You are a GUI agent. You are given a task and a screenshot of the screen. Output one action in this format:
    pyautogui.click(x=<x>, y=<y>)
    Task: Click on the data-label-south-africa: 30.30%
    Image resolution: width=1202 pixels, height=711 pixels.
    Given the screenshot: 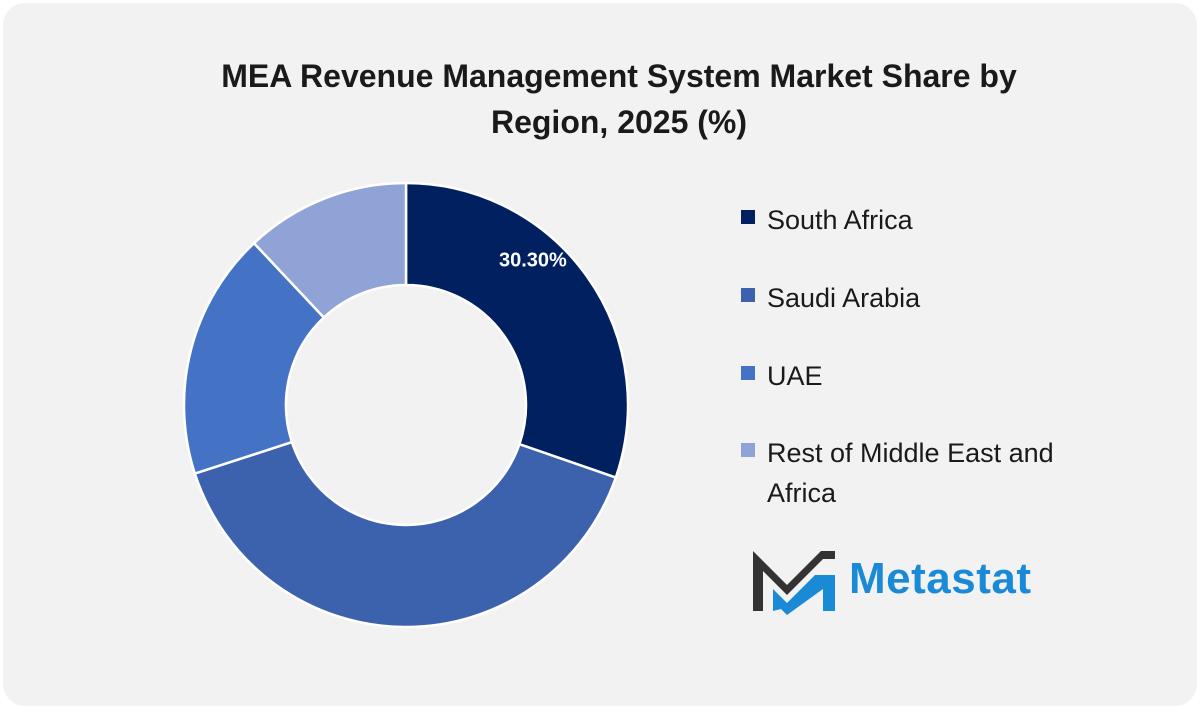 What is the action you would take?
    pyautogui.click(x=533, y=261)
    